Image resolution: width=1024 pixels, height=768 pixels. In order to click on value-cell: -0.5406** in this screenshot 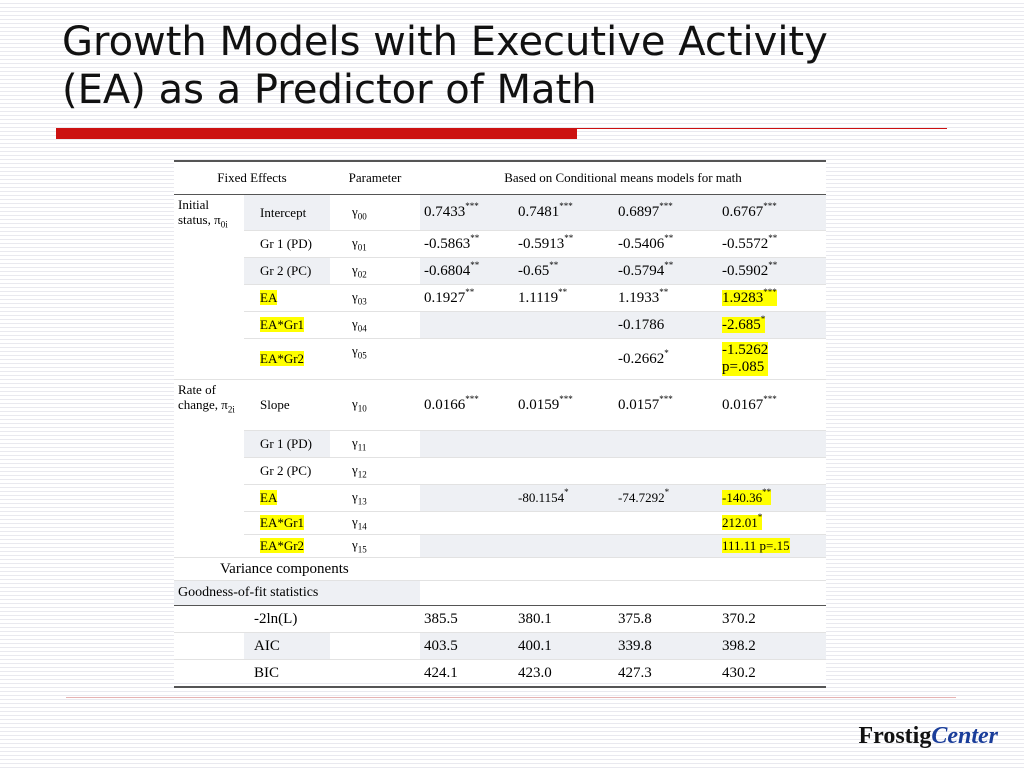, I will do `click(666, 244)`.